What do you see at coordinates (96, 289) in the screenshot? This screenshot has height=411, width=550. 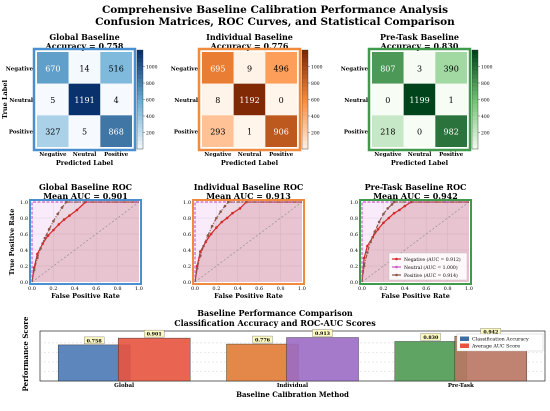 I see `roc-x-tick: 0.6` at bounding box center [96, 289].